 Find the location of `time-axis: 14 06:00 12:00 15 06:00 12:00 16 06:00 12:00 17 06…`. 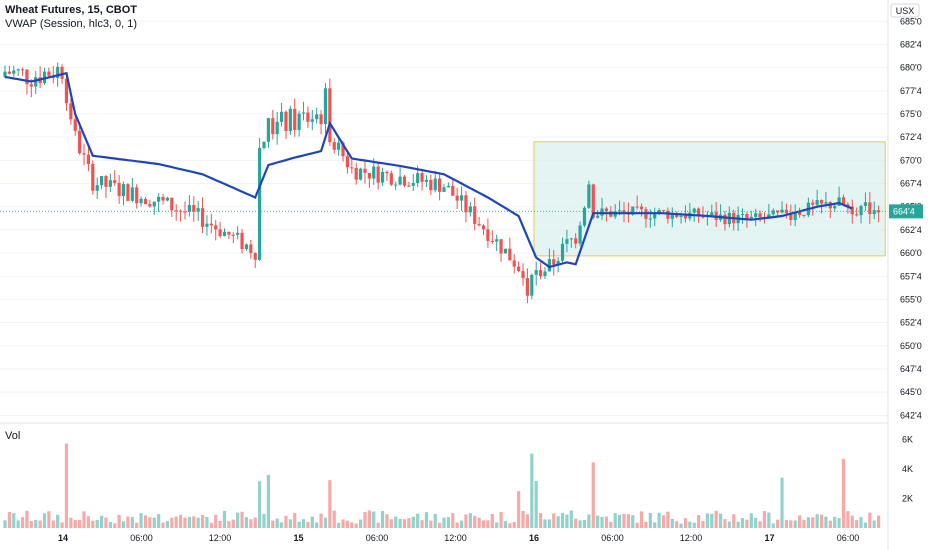

time-axis: 14 06:00 12:00 15 06:00 12:00 16 06:00 12:00 17 06… is located at coordinates (458, 538).